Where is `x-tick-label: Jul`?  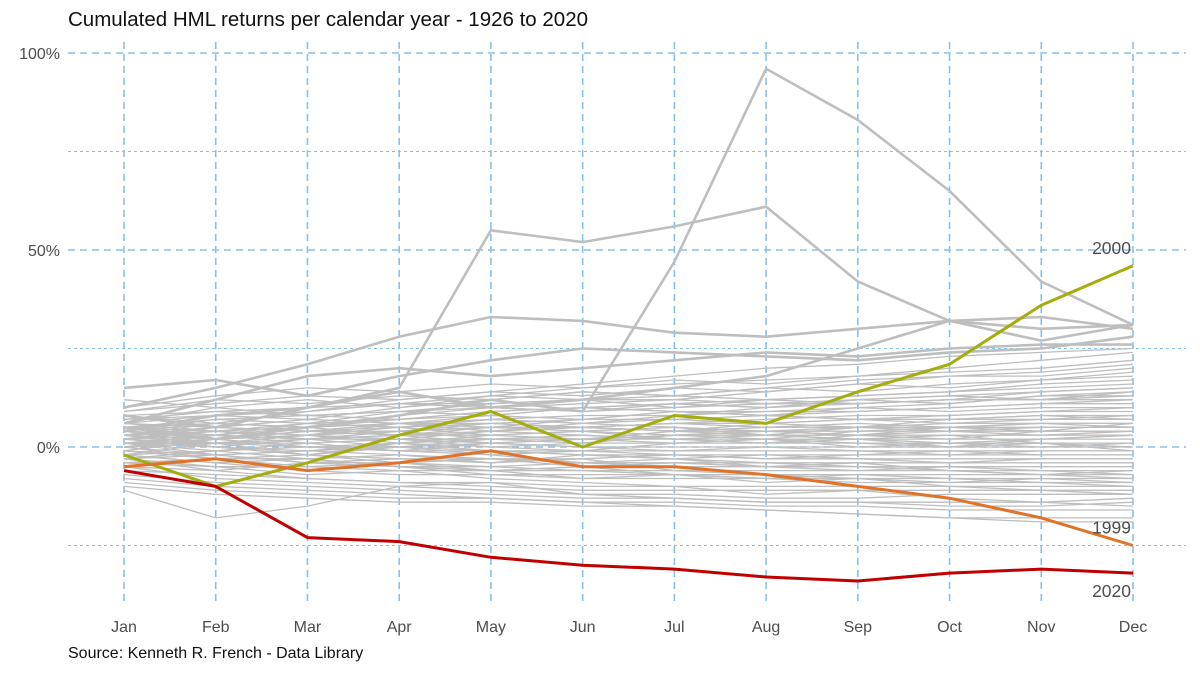 x-tick-label: Jul is located at coordinates (674, 627).